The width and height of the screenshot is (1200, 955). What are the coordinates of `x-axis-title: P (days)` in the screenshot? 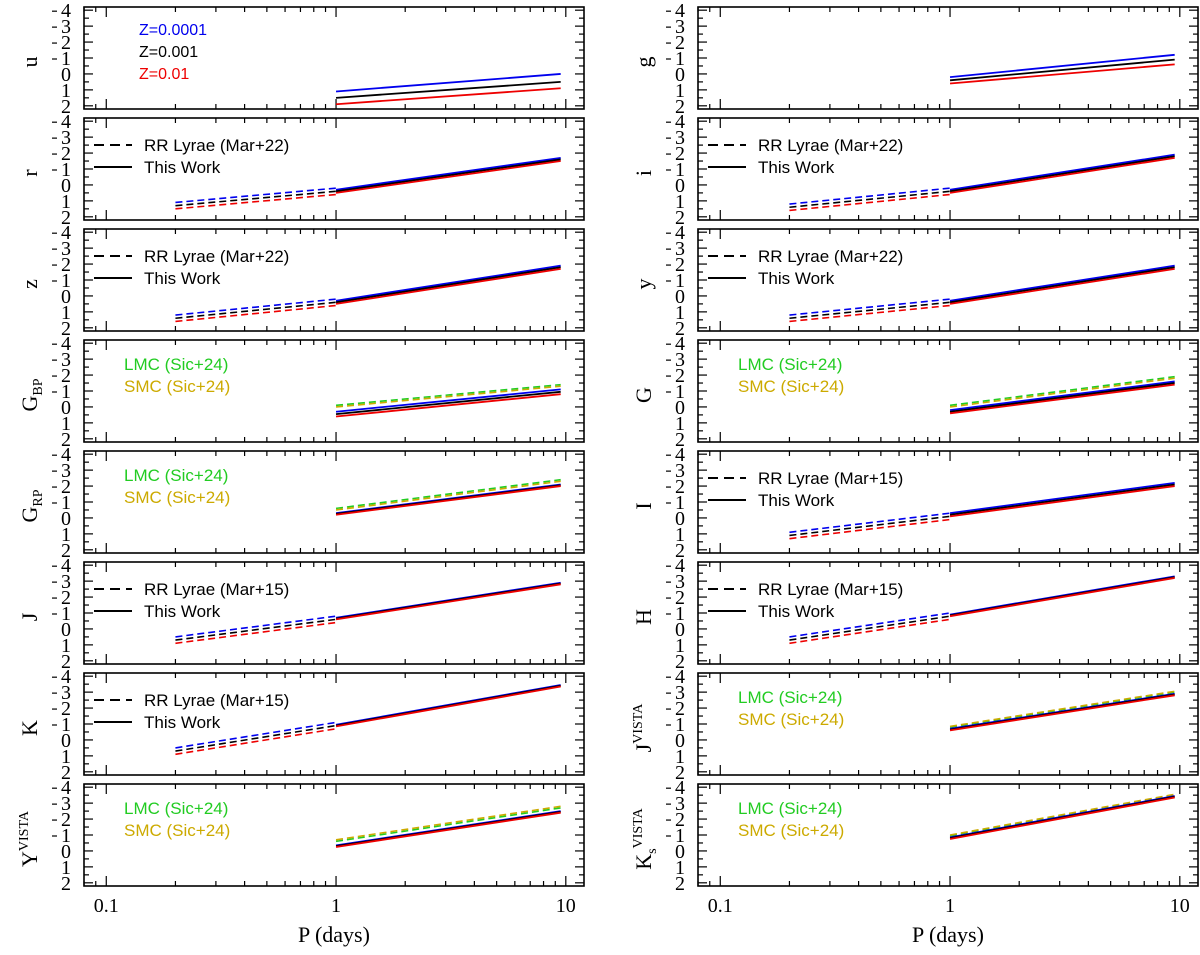 It's located at (334, 934).